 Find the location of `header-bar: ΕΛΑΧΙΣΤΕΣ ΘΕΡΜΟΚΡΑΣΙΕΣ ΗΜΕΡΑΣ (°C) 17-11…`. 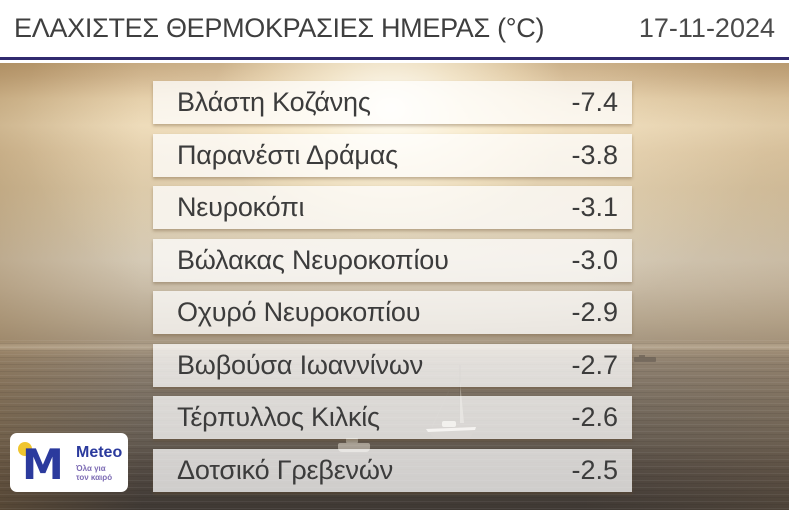

header-bar: ΕΛΑΧΙΣΤΕΣ ΘΕΡΜΟΚΡΑΣΙΕΣ ΗΜΕΡΑΣ (°C) 17-11… is located at coordinates (394, 30).